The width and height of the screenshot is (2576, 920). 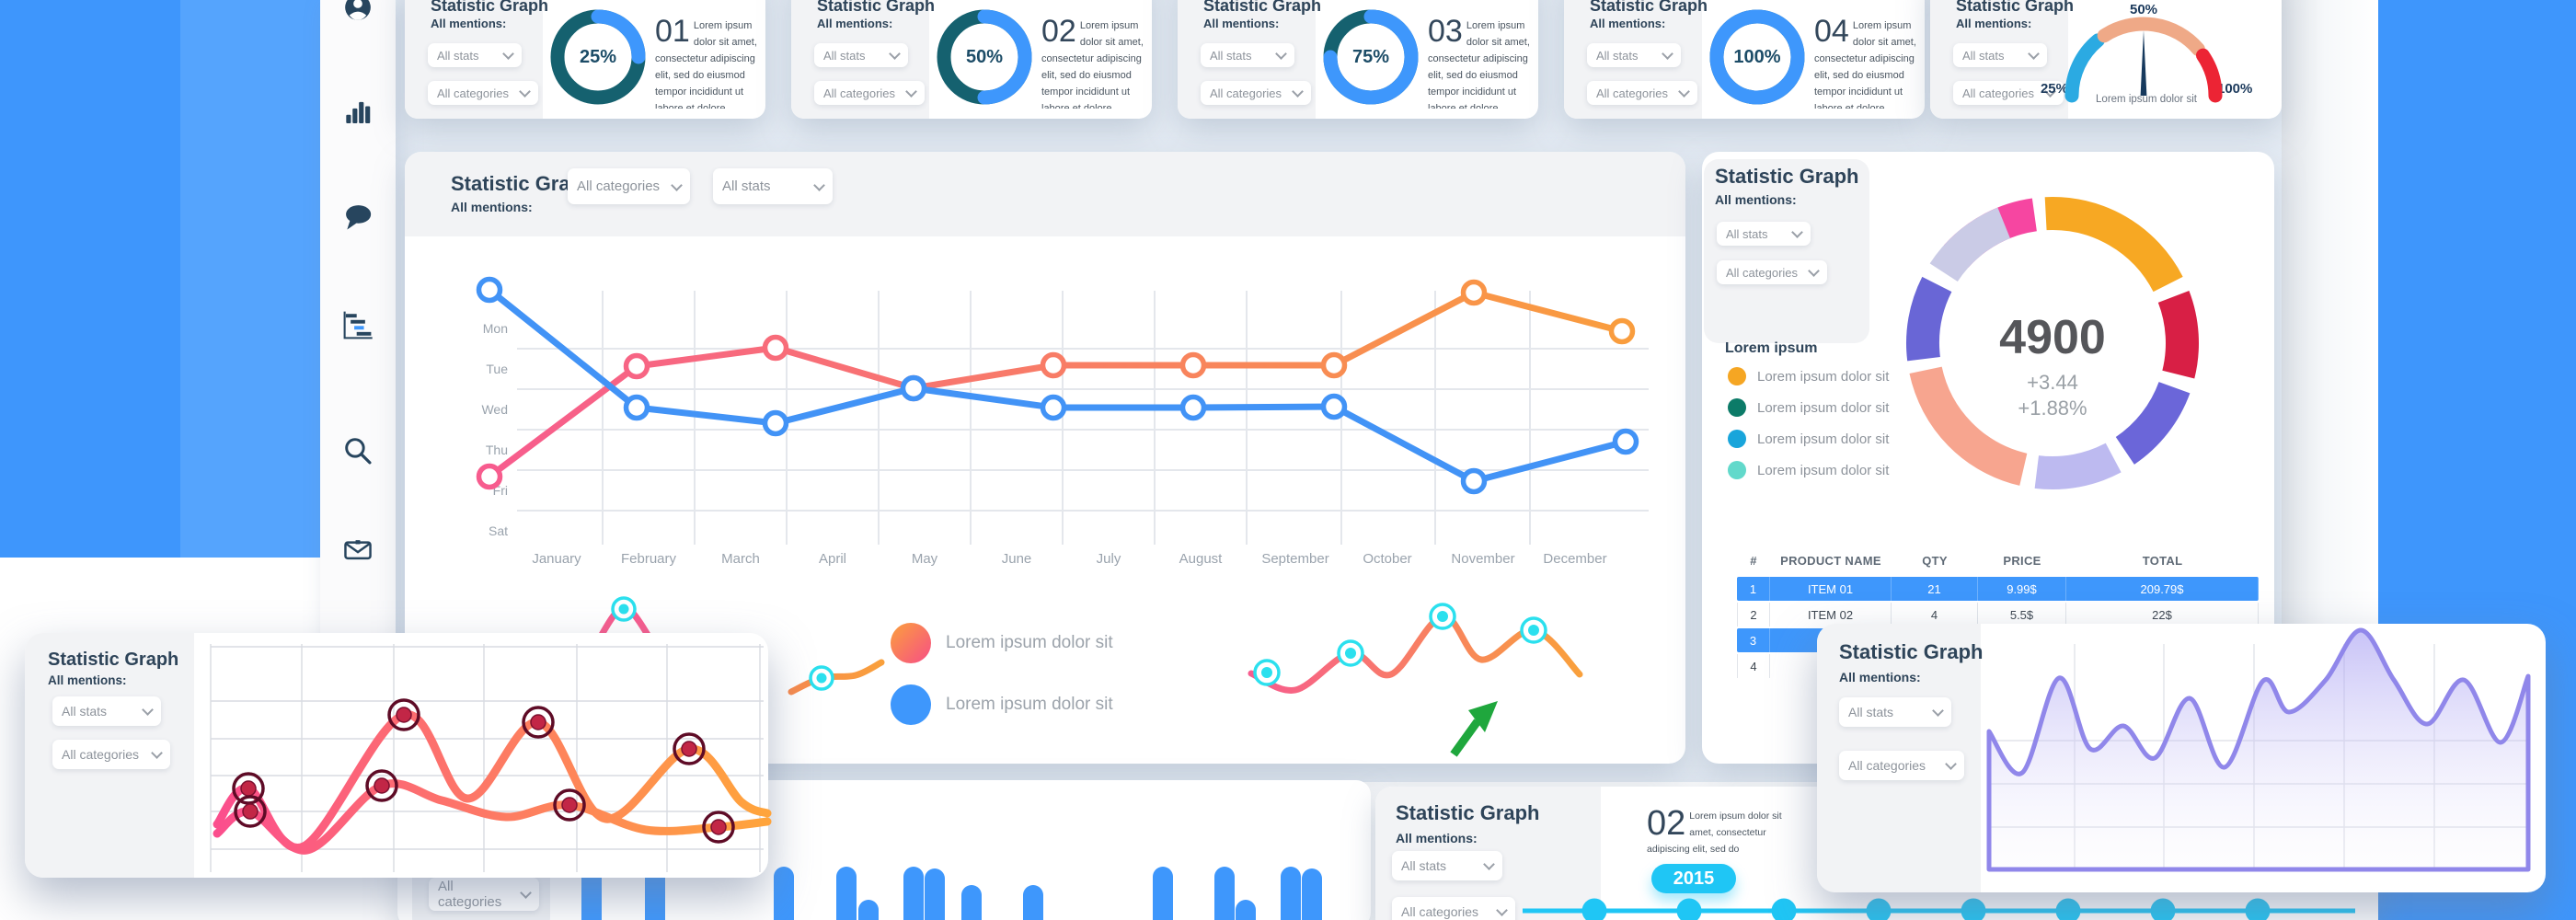 What do you see at coordinates (2022, 589) in the screenshot?
I see `cell-price: 9.99$` at bounding box center [2022, 589].